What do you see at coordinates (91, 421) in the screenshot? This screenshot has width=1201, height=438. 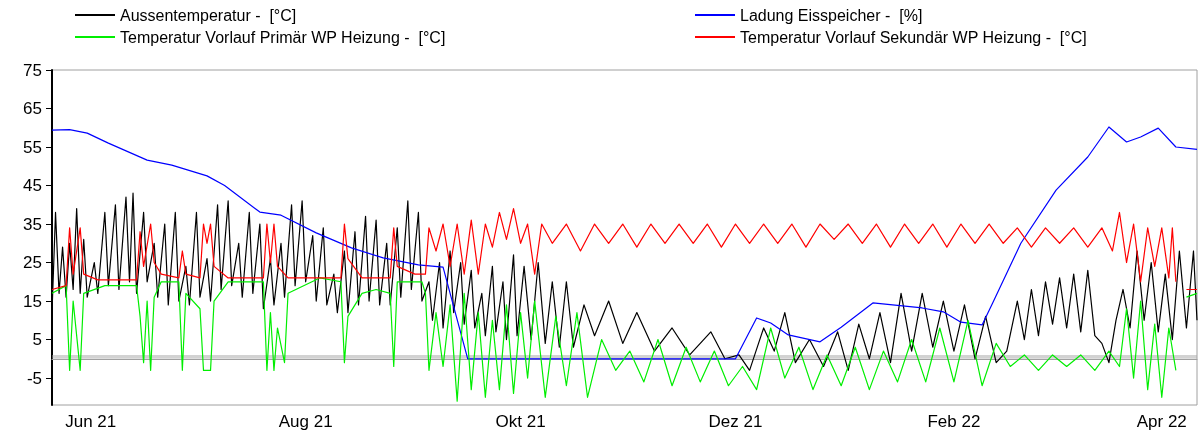 I see `x-tick-label: Jun 21` at bounding box center [91, 421].